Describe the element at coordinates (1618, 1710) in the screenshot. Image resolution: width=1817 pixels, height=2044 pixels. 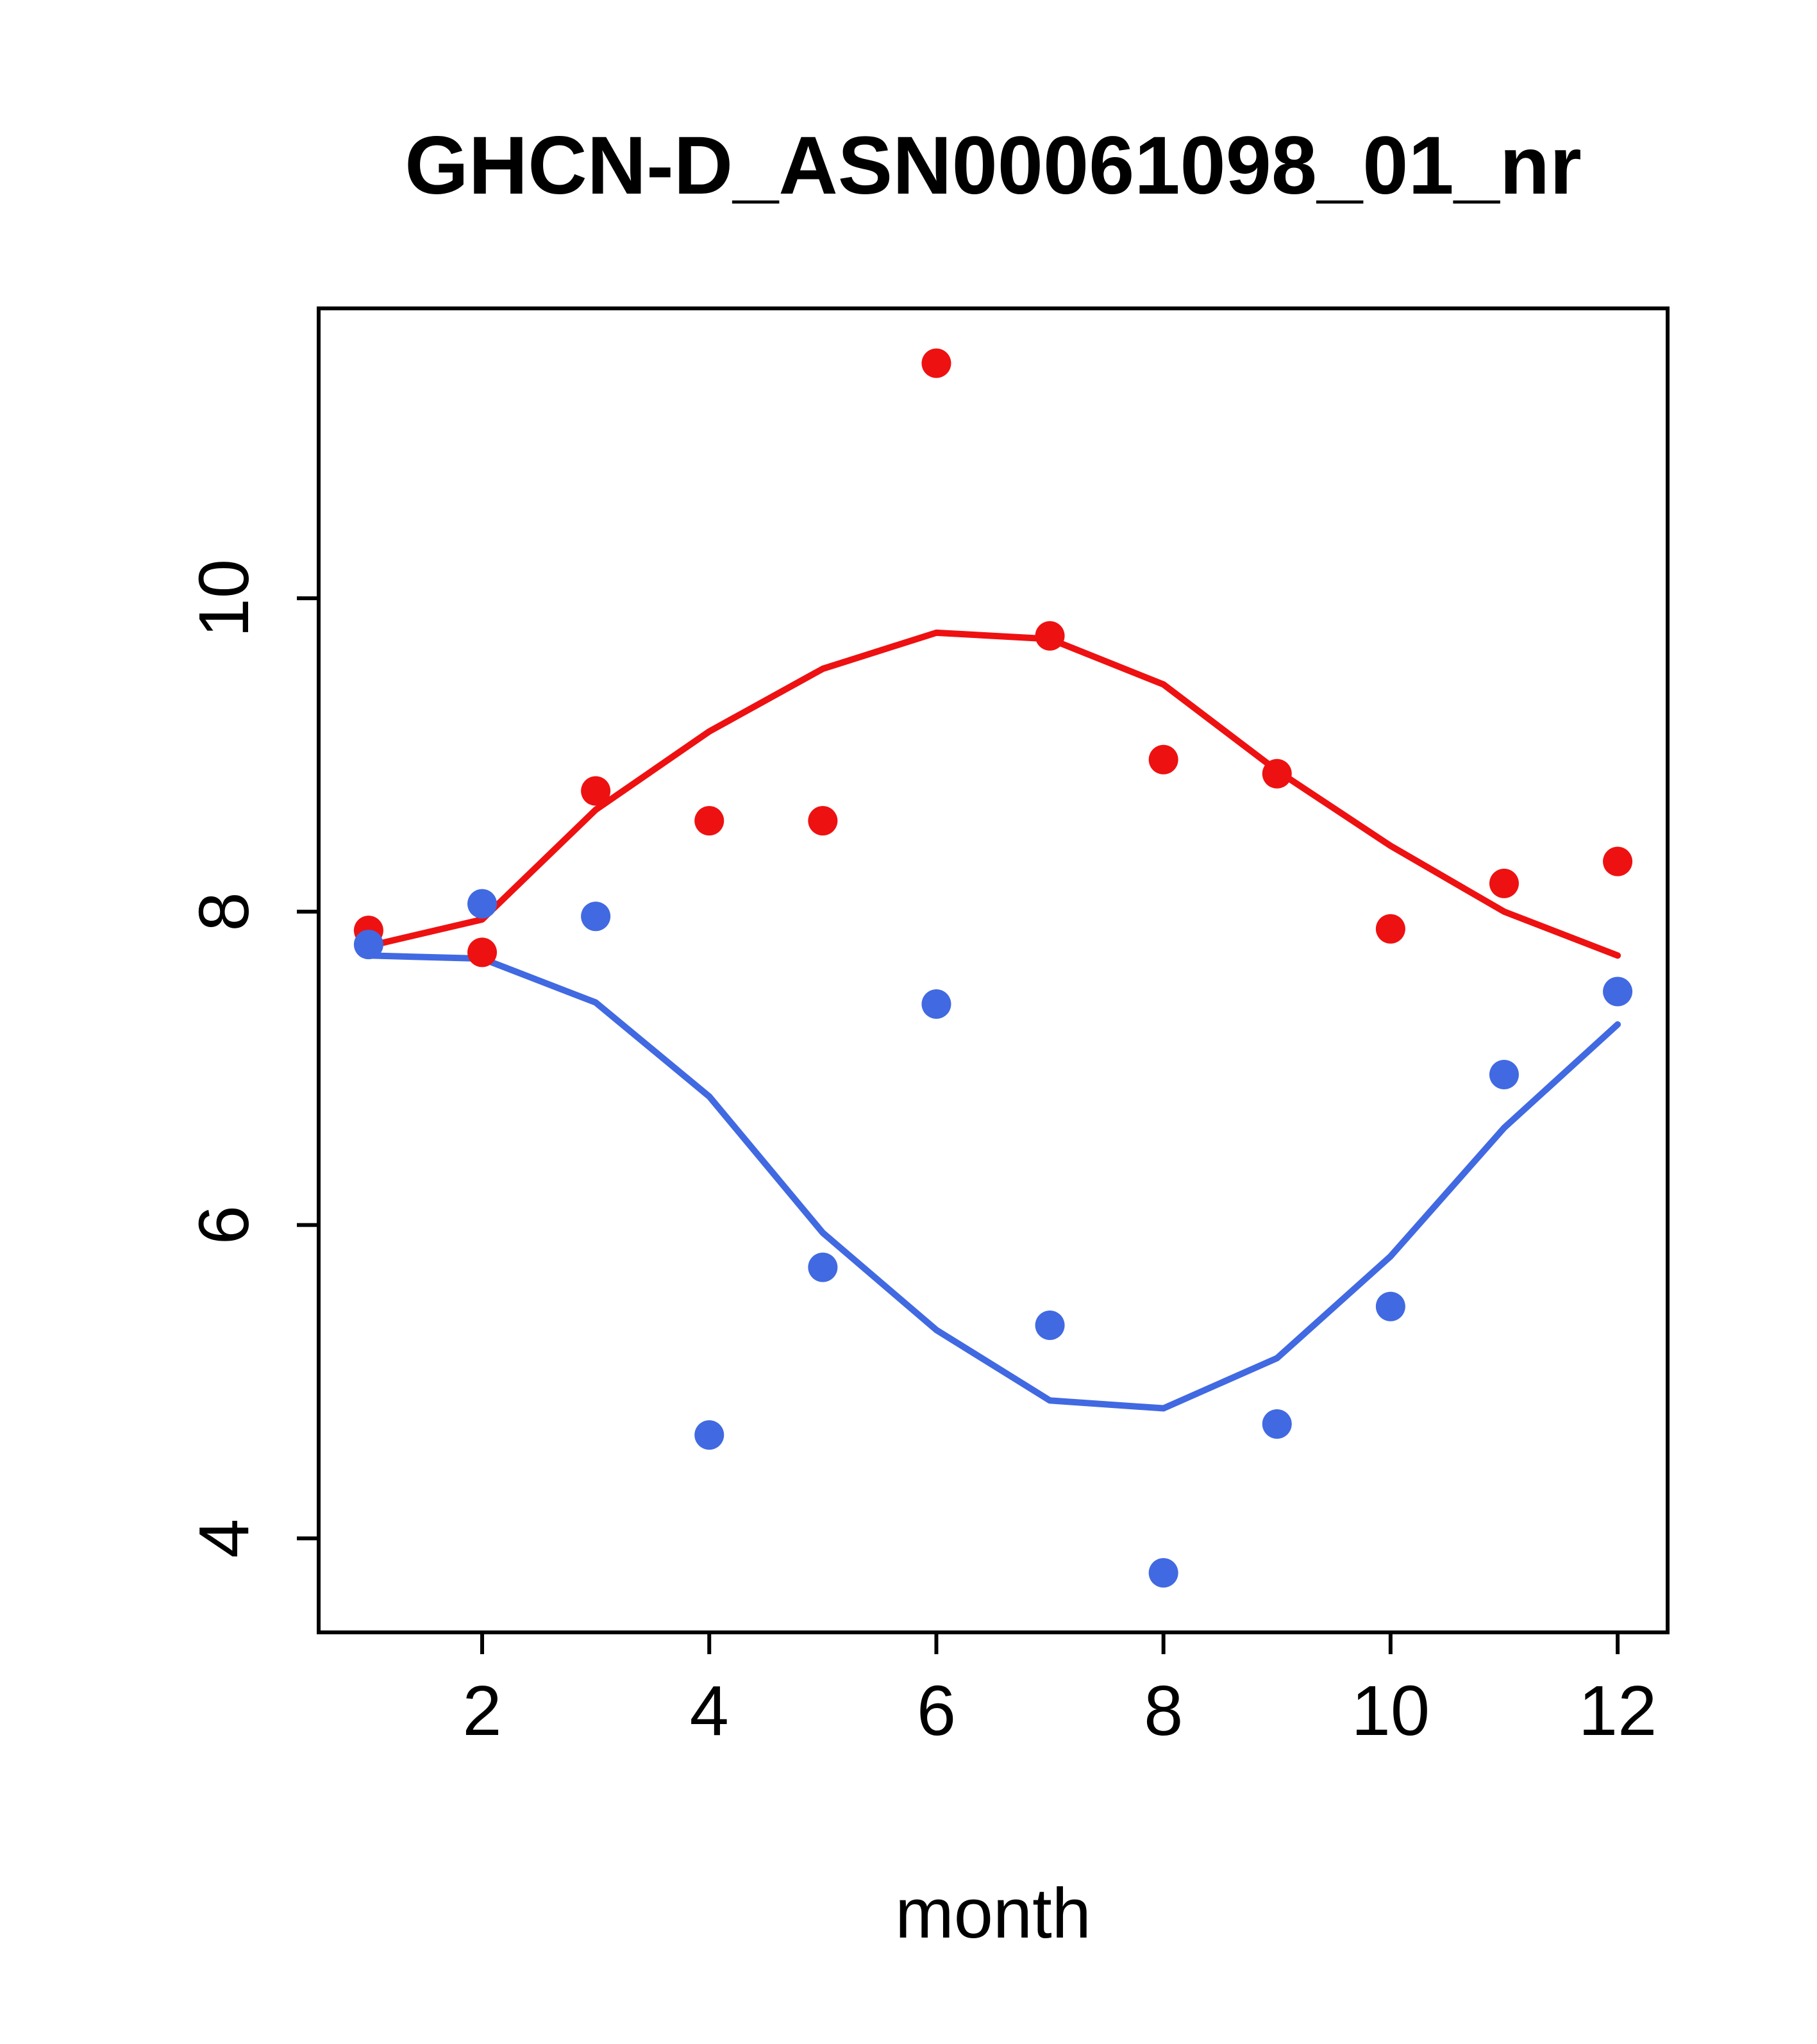
I see `x-tick-label: 12` at that location.